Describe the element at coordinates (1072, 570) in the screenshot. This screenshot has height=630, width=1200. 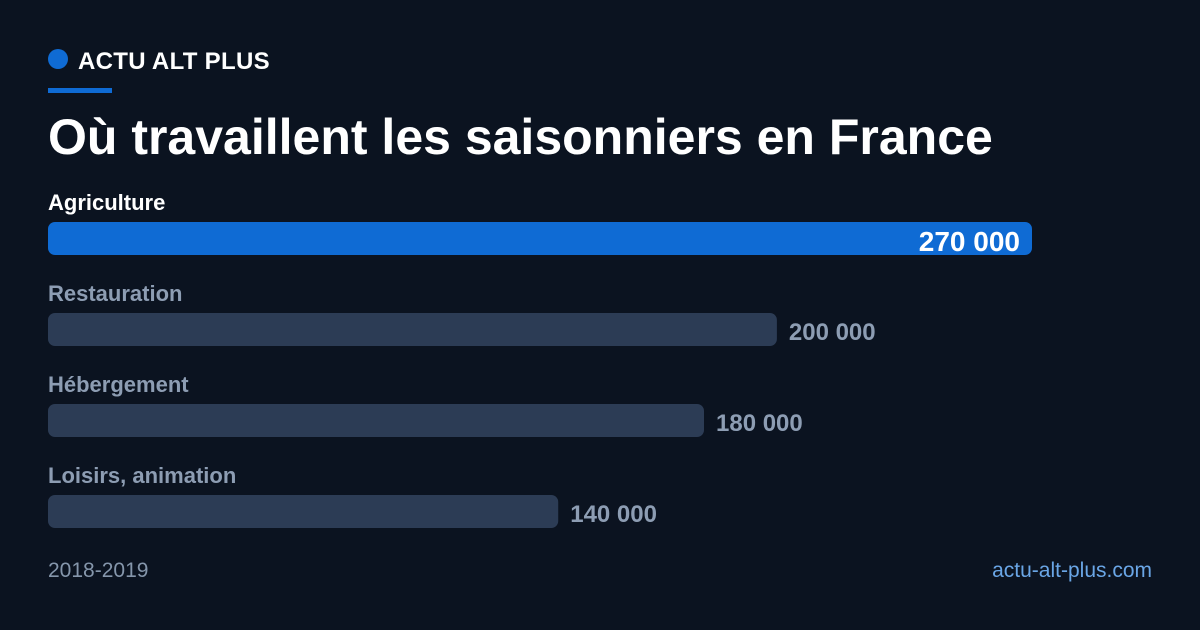
I see `source-link: actu-alt-plus.com` at that location.